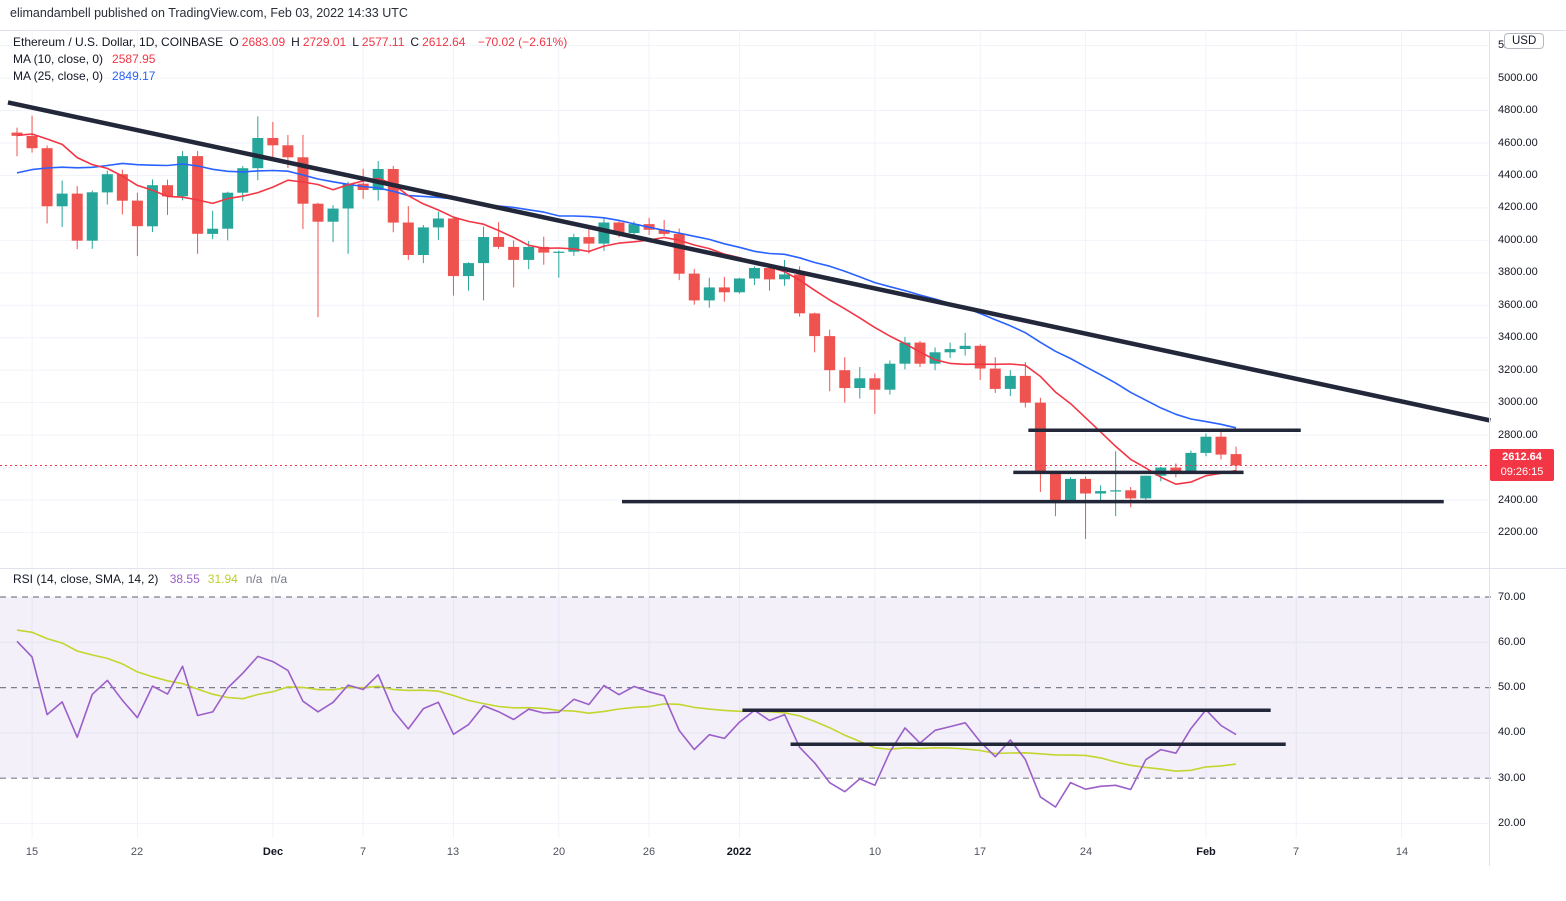 This screenshot has height=901, width=1566. I want to click on currency-badge: USD, so click(1524, 41).